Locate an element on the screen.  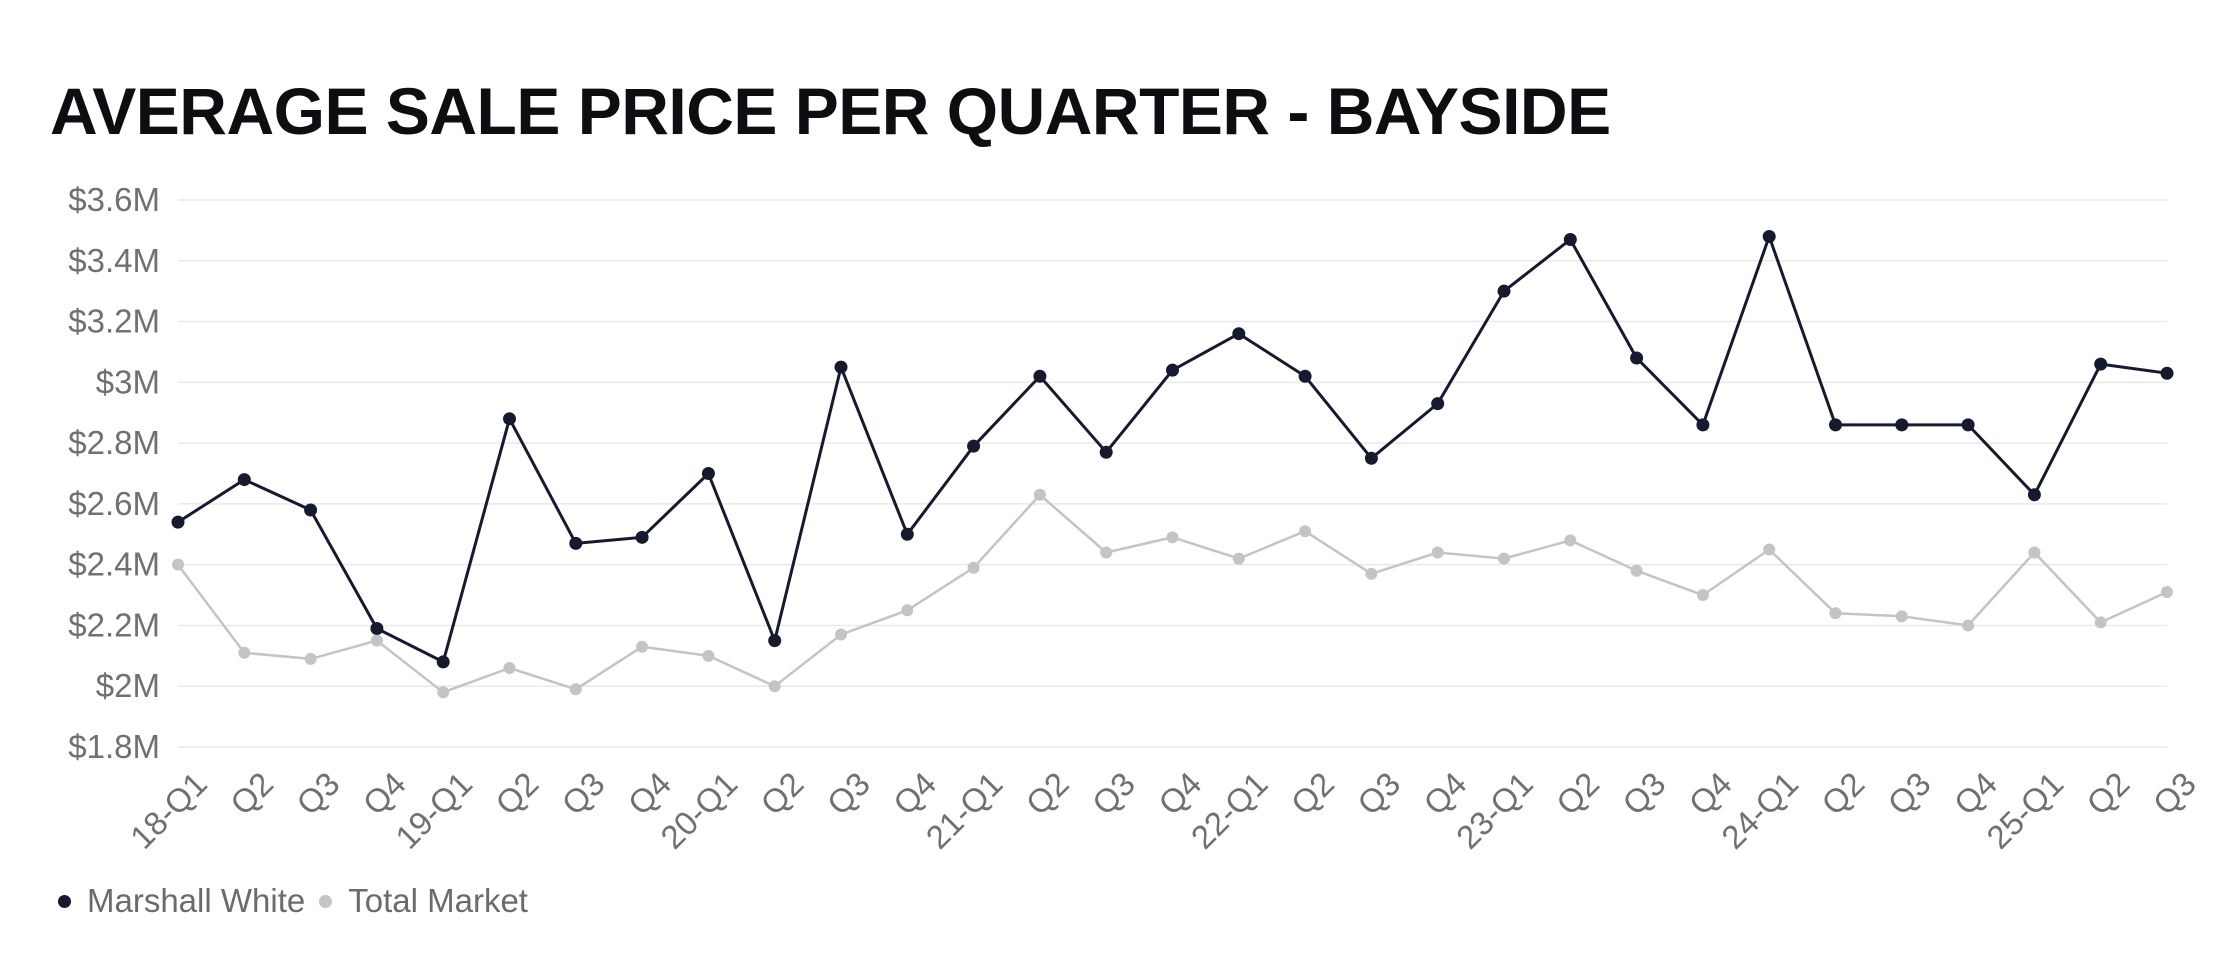
x-tick-label: 22-Q1 is located at coordinates (1229, 810).